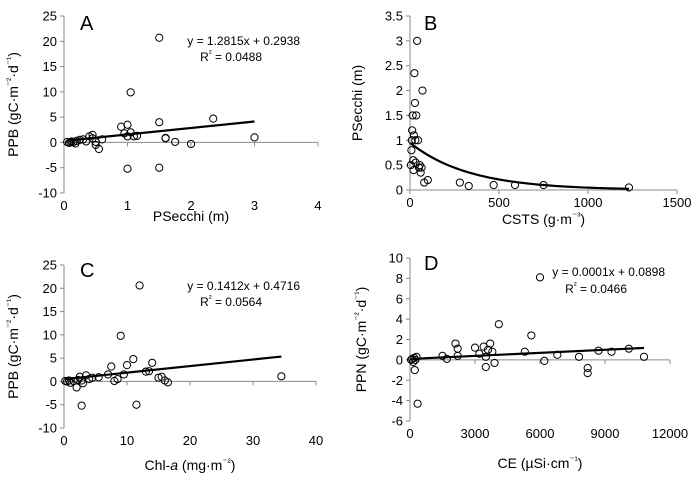 The width and height of the screenshot is (696, 484). Describe the element at coordinates (499, 202) in the screenshot. I see `x-tick-label: 500` at that location.